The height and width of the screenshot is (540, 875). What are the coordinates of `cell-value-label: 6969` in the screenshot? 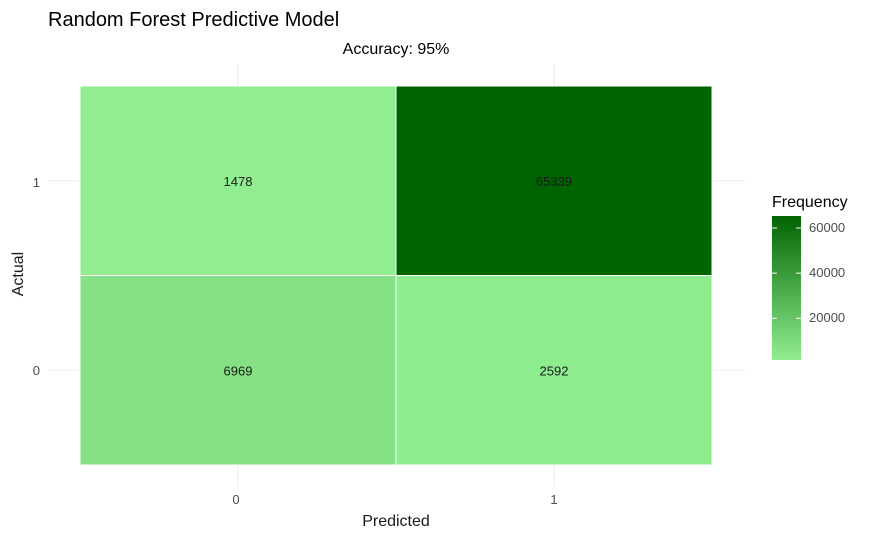 It's located at (238, 370).